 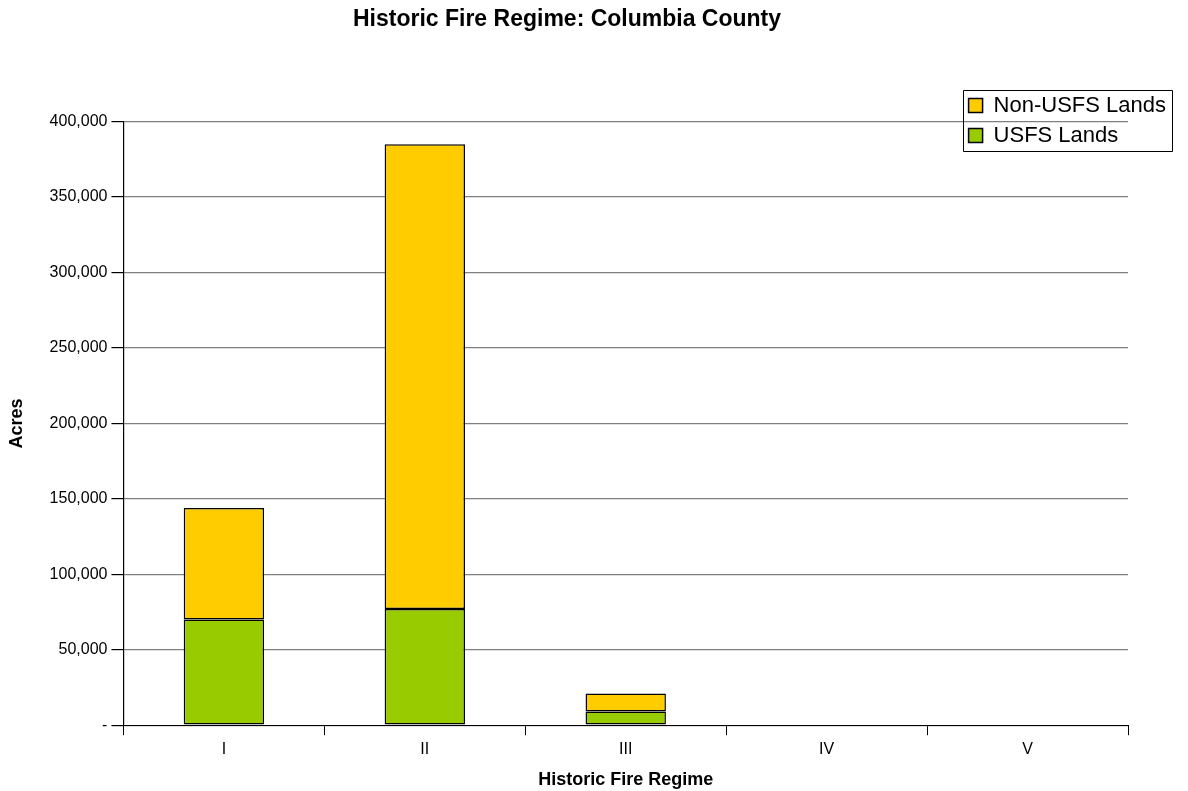 I want to click on y-tick-label: 200,000, so click(x=78, y=422).